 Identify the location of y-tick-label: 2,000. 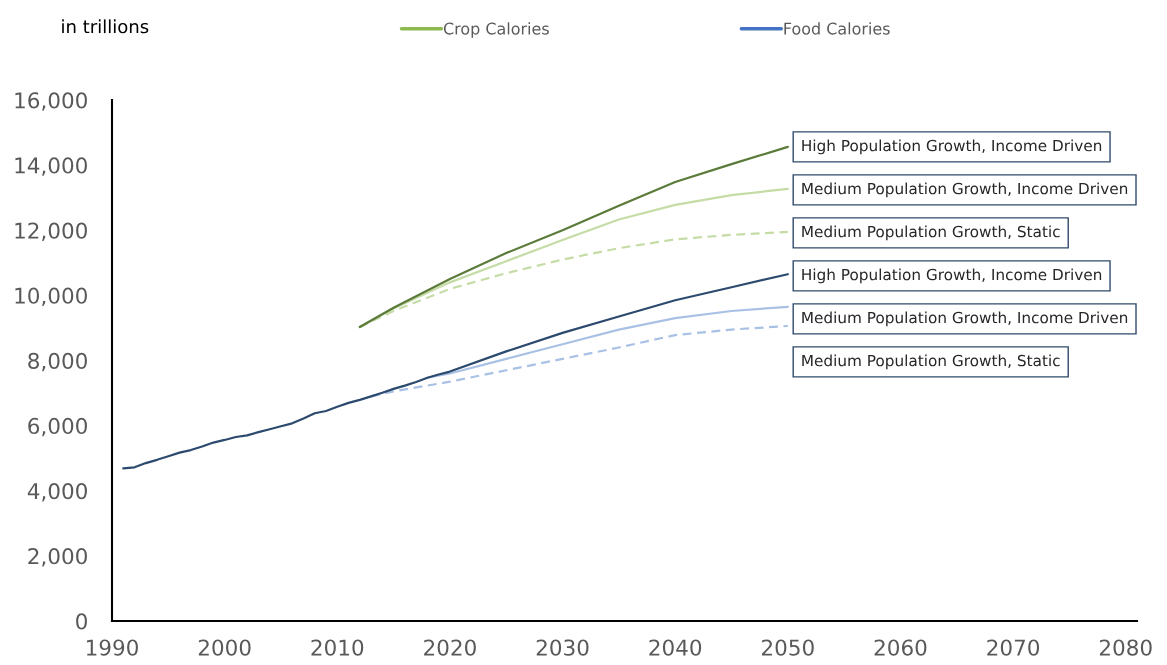
(57, 557).